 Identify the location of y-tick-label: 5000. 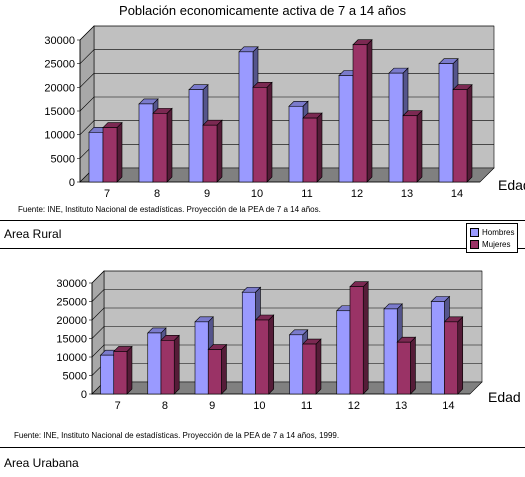
(63, 159).